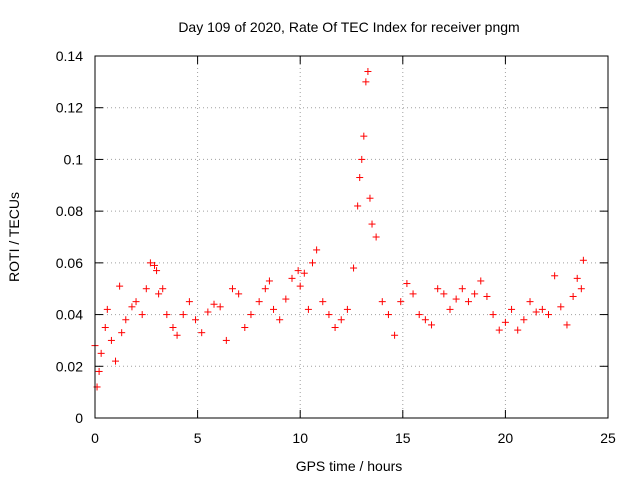 The image size is (640, 480). Describe the element at coordinates (69, 315) in the screenshot. I see `y-tick-label: 0.04` at that location.